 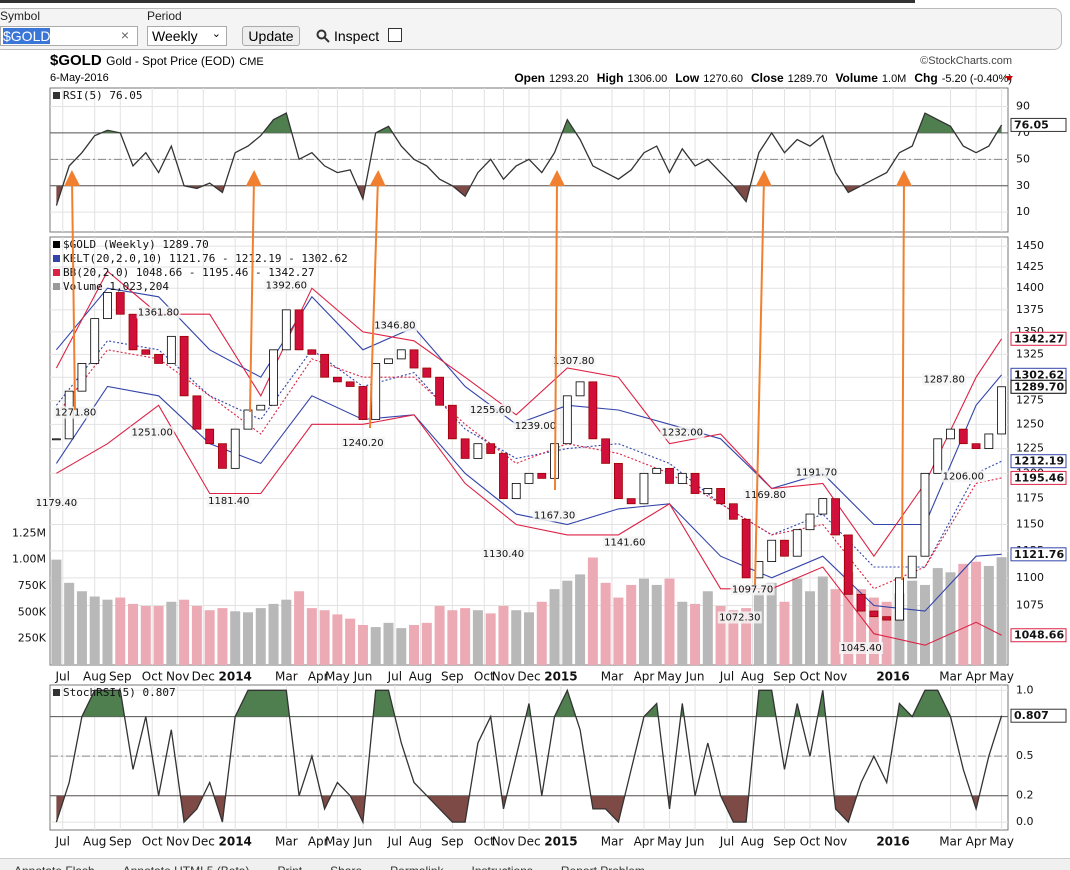 What do you see at coordinates (1025, 795) in the screenshot?
I see `y-tick-label: 0.2` at bounding box center [1025, 795].